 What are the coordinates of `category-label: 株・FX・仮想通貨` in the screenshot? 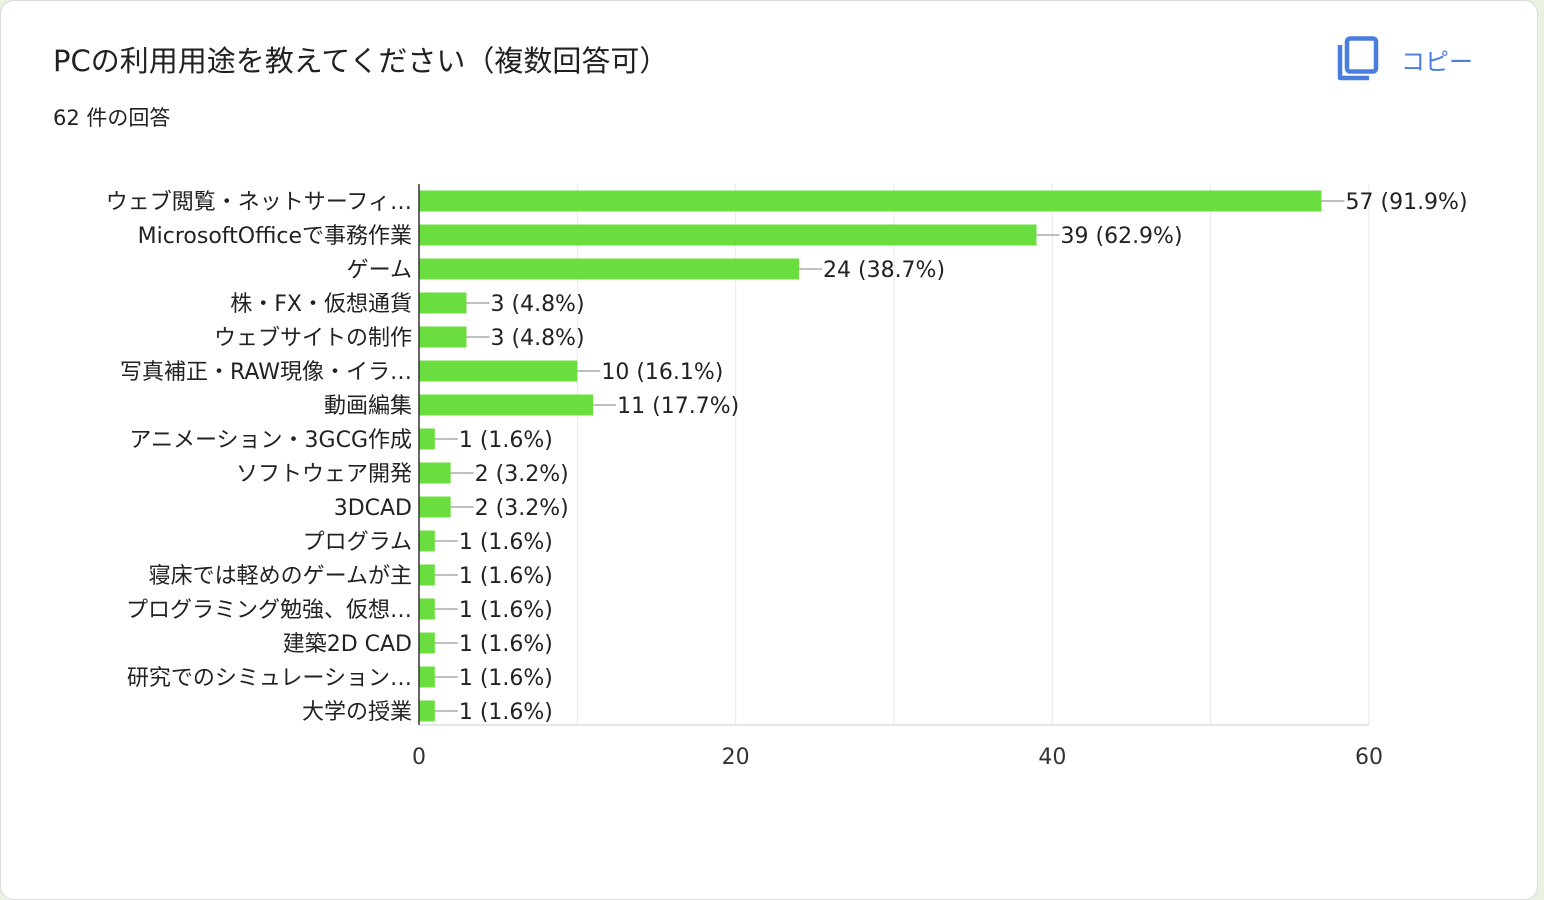 It's located at (321, 304).